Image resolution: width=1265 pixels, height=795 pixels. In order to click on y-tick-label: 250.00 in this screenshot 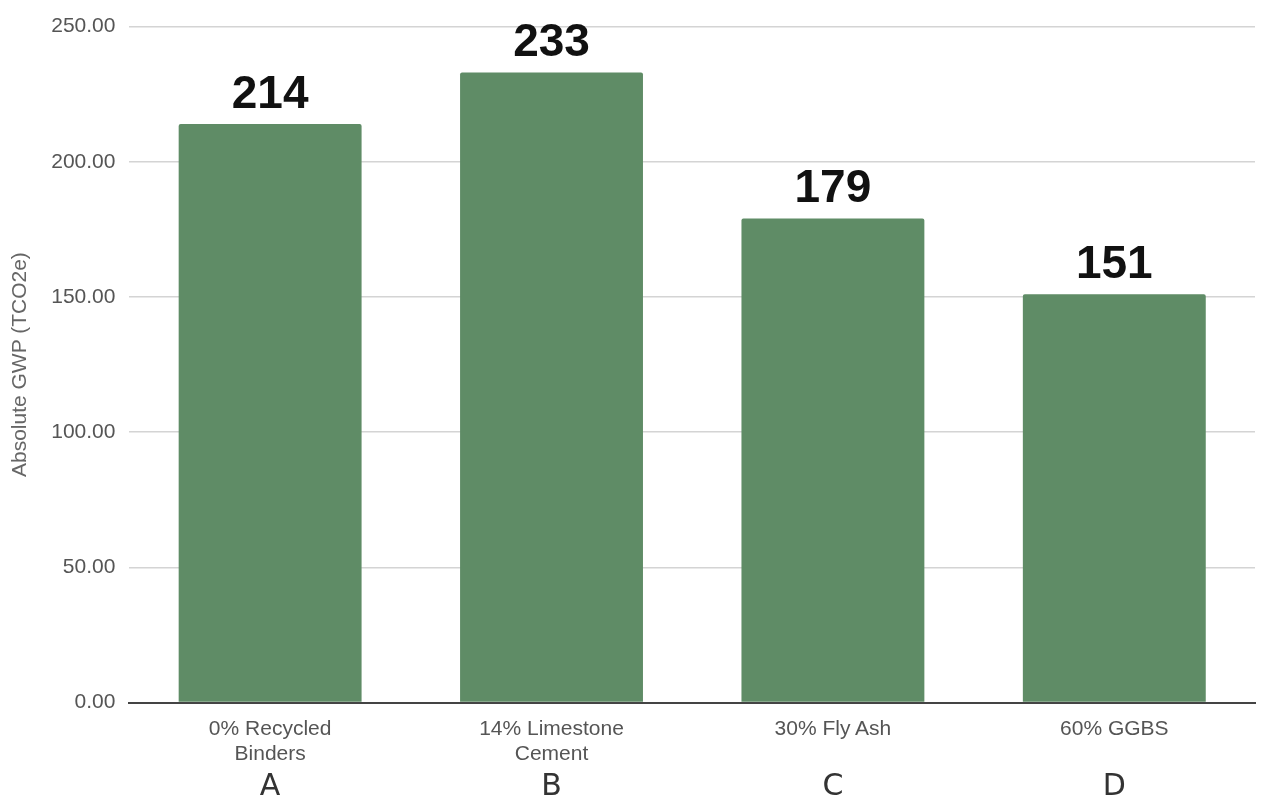, I will do `click(83, 25)`.